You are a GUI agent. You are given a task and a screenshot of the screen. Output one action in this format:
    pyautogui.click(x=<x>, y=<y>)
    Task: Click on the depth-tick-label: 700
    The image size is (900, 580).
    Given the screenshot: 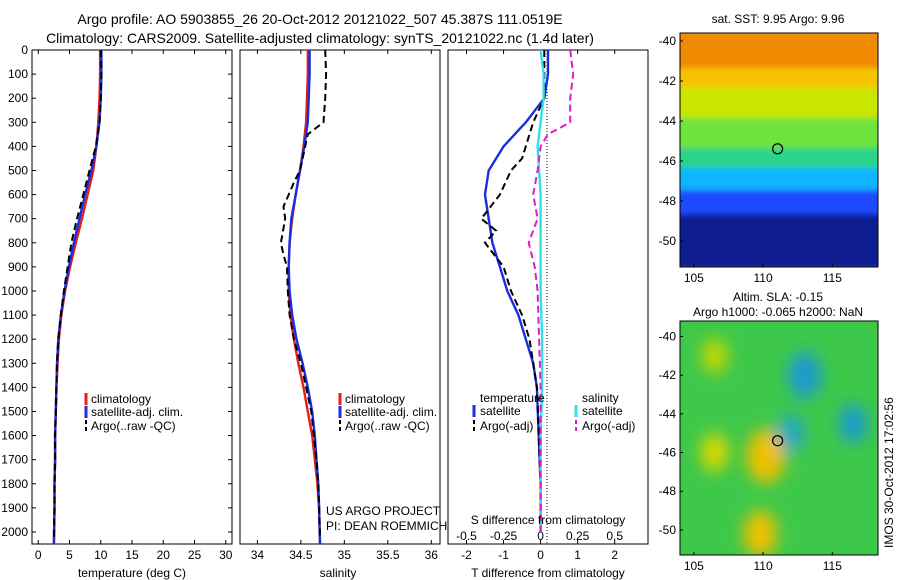 What is the action you would take?
    pyautogui.click(x=18, y=219)
    